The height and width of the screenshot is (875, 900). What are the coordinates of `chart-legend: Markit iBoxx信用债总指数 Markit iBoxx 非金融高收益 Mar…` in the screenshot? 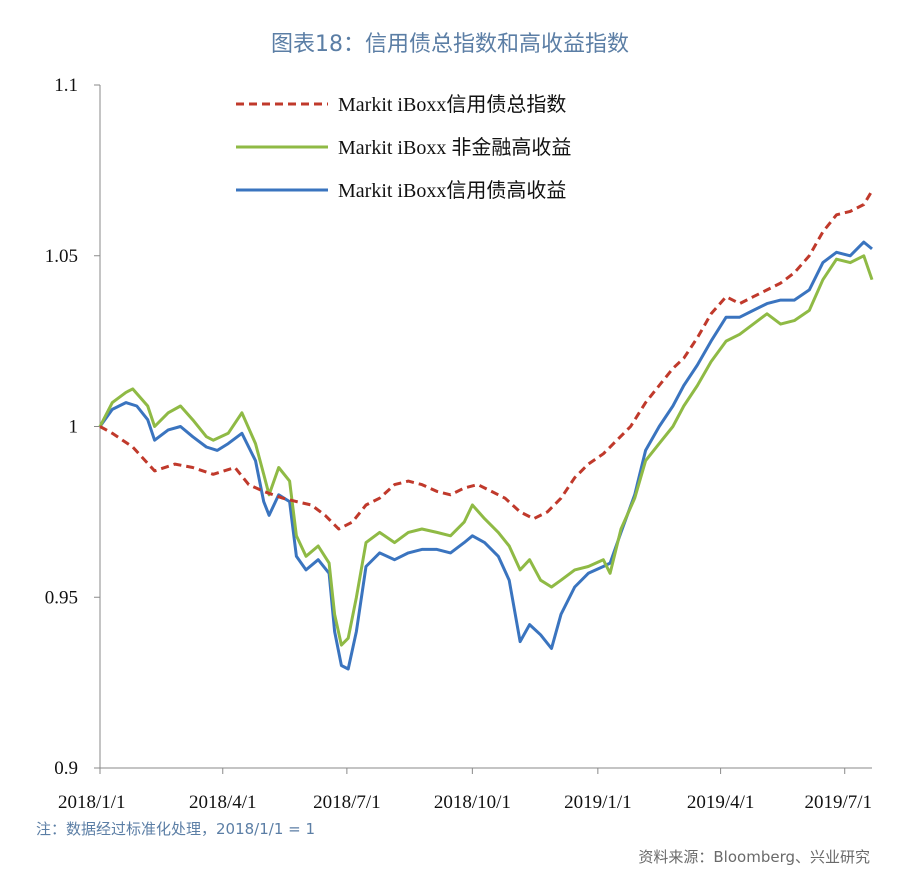 It's located at (403, 147).